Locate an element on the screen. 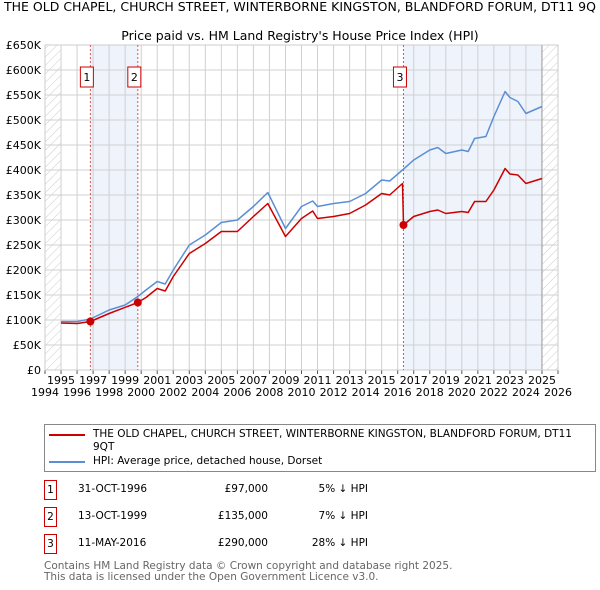 This screenshot has width=600, height=590. y-tick-label: £550K is located at coordinates (24, 95).